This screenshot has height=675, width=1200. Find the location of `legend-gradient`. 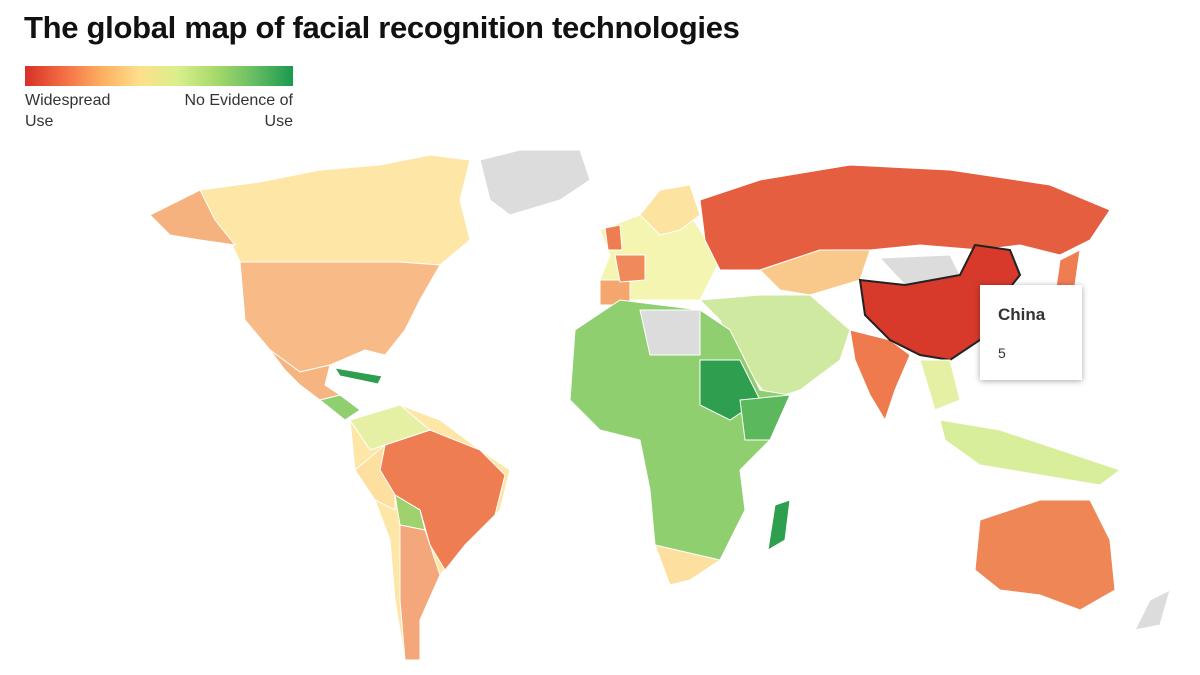

legend-gradient is located at coordinates (159, 76).